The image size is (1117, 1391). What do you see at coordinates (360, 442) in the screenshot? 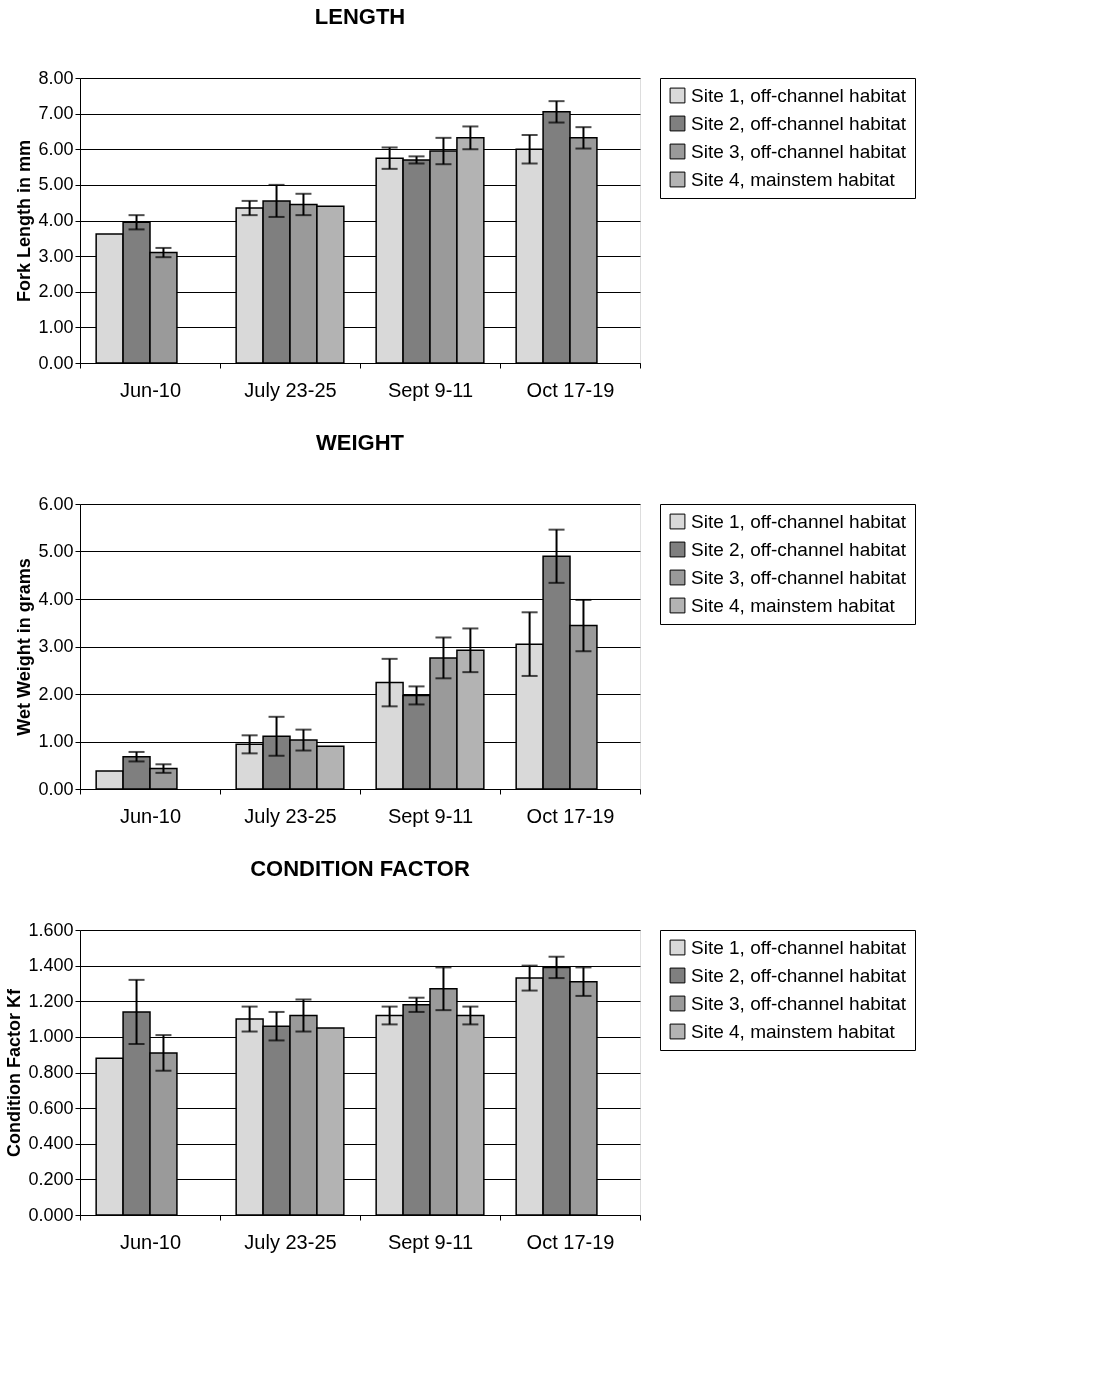
I see `chart-title: WEIGHT` at bounding box center [360, 442].